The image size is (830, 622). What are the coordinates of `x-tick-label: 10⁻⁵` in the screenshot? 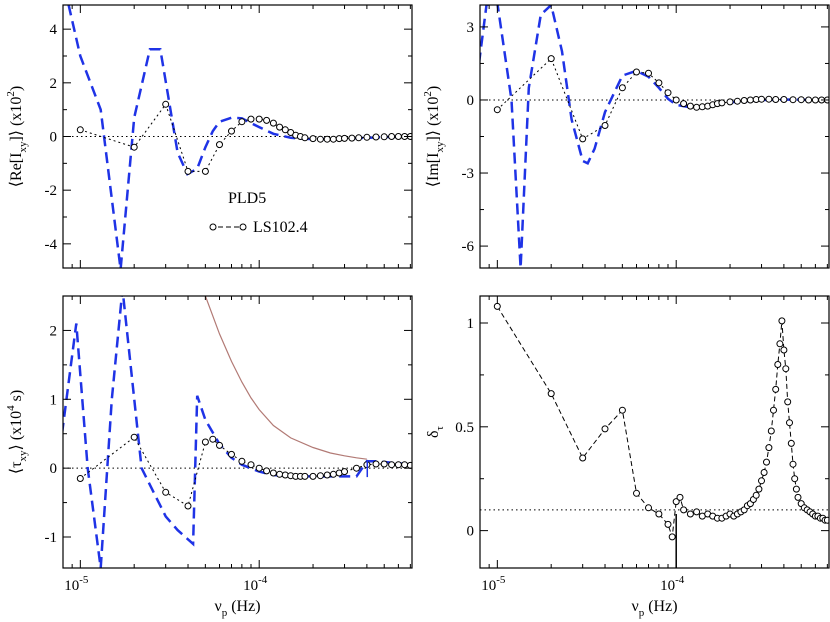 It's located at (76, 584).